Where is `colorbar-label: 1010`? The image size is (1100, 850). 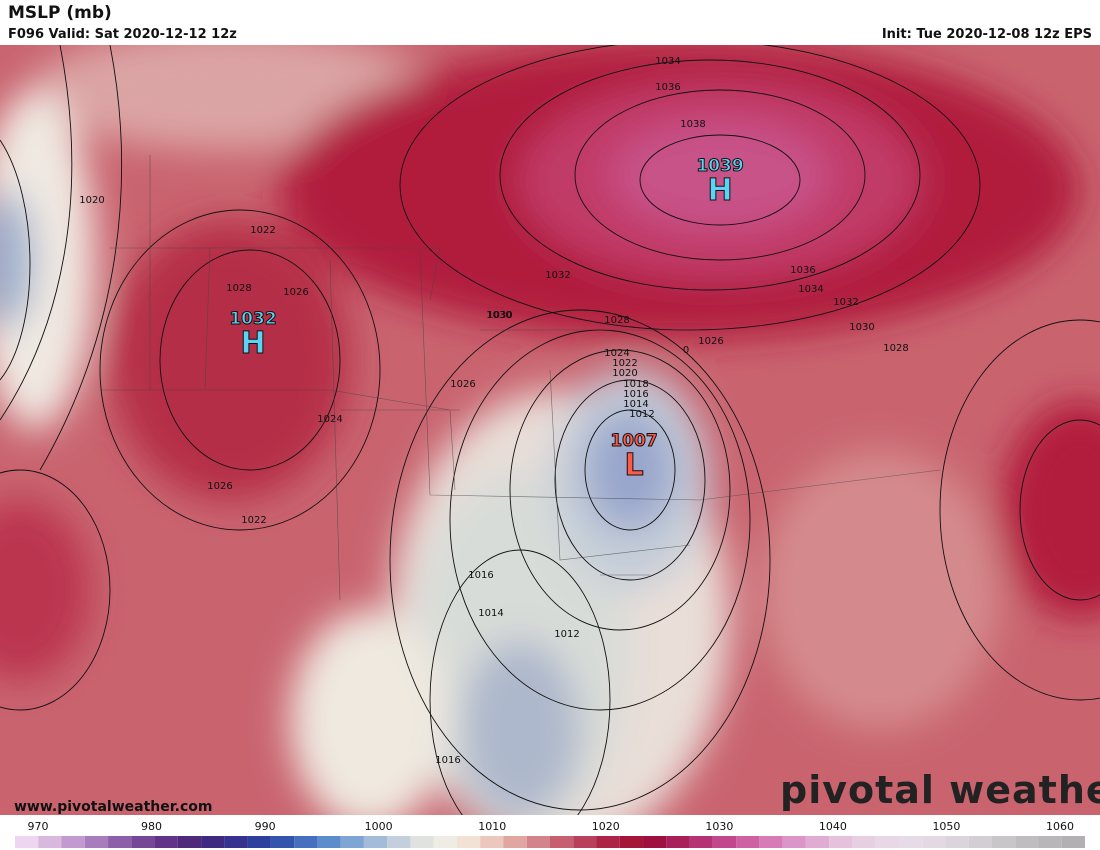
colorbar-label: 1010 is located at coordinates (492, 826).